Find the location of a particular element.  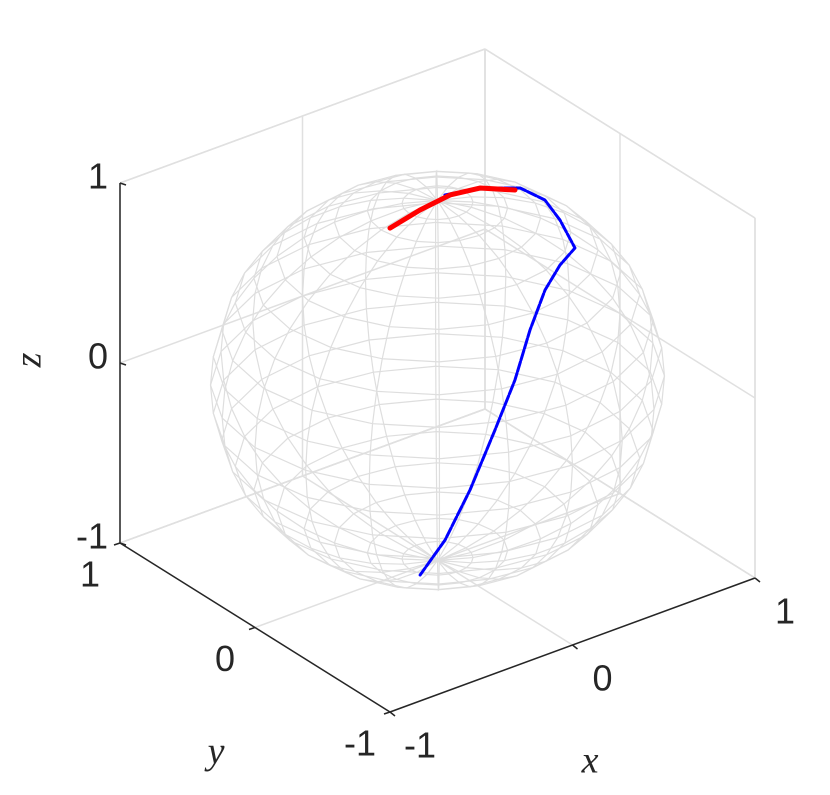

z-axis-label: z is located at coordinates (29, 360).